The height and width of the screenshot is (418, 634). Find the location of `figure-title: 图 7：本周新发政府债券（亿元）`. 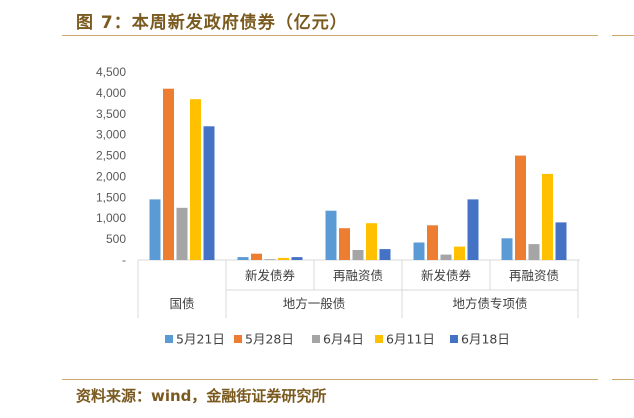

figure-title: 图 7：本周新发政府债券（亿元） is located at coordinates (212, 23).